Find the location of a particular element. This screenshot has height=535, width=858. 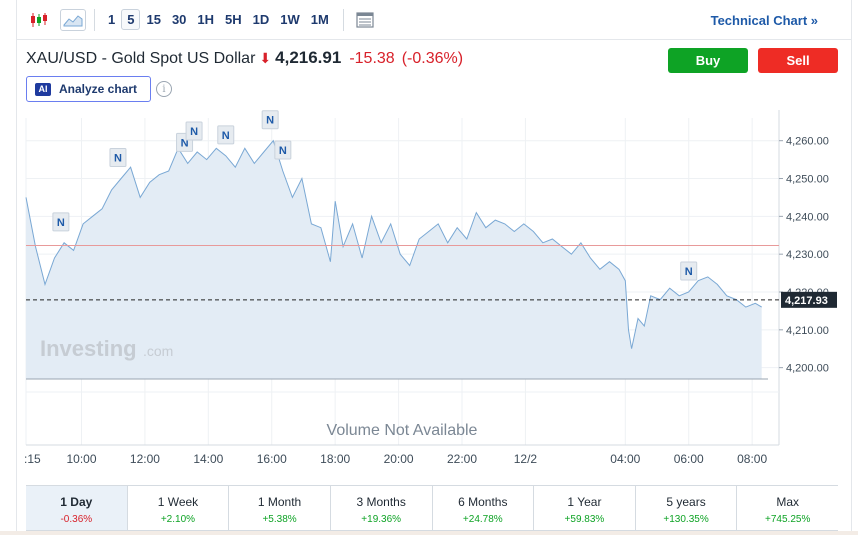

timeframe-5h: 5H is located at coordinates (233, 19).